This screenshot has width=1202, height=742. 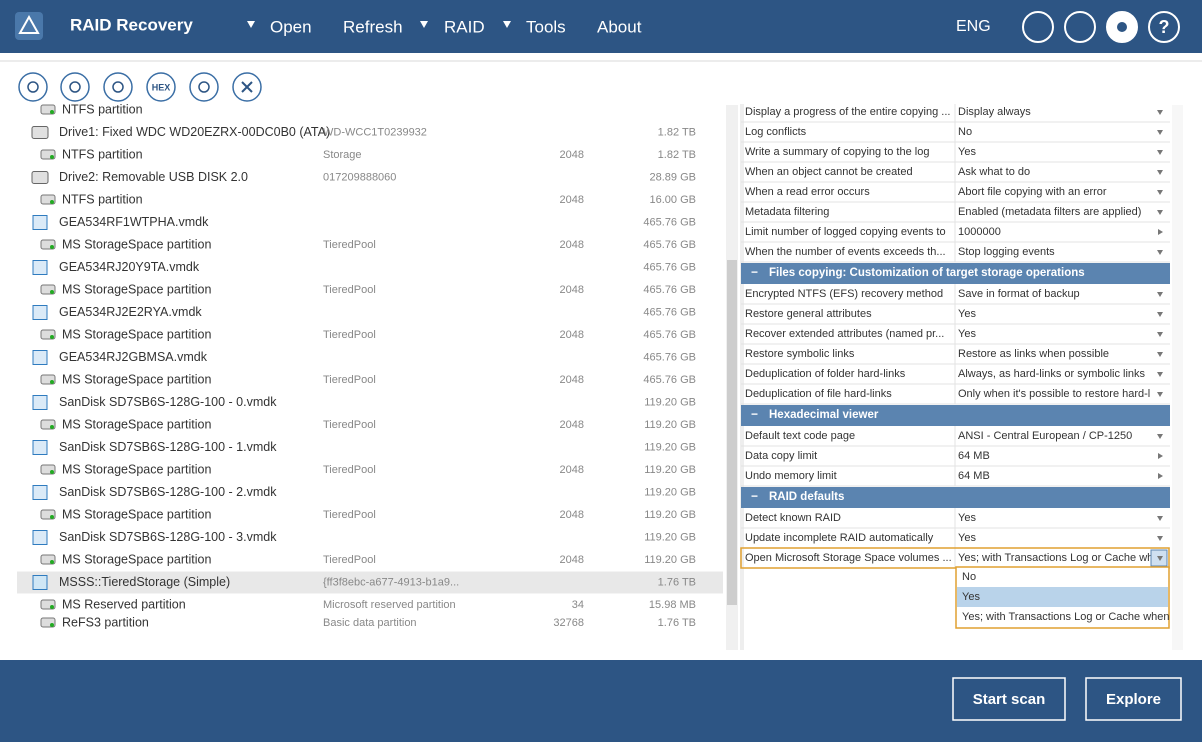 What do you see at coordinates (153, 177) in the screenshot?
I see `item-name: Drive2: Removable USB DISK 2.0` at bounding box center [153, 177].